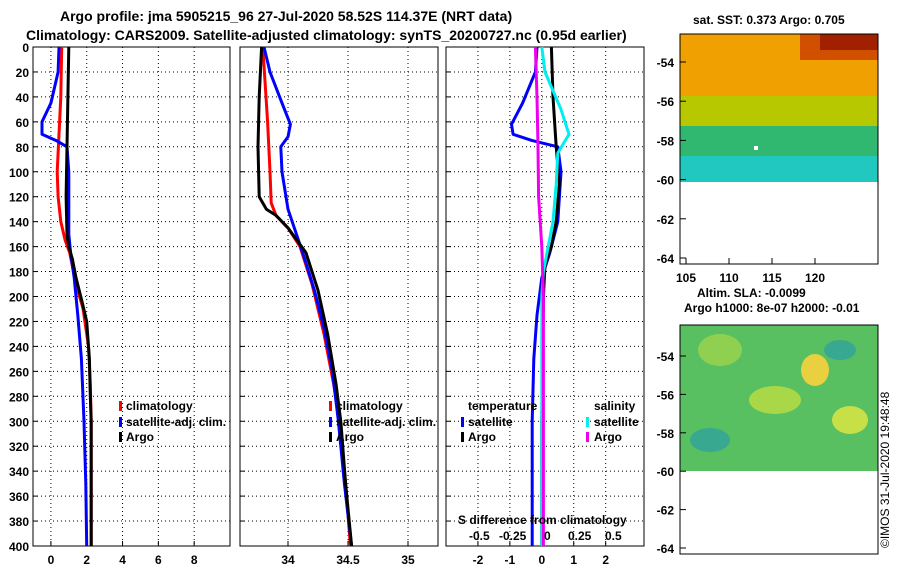 This screenshot has width=900, height=580. I want to click on y-tick-label: 140, so click(19, 223).